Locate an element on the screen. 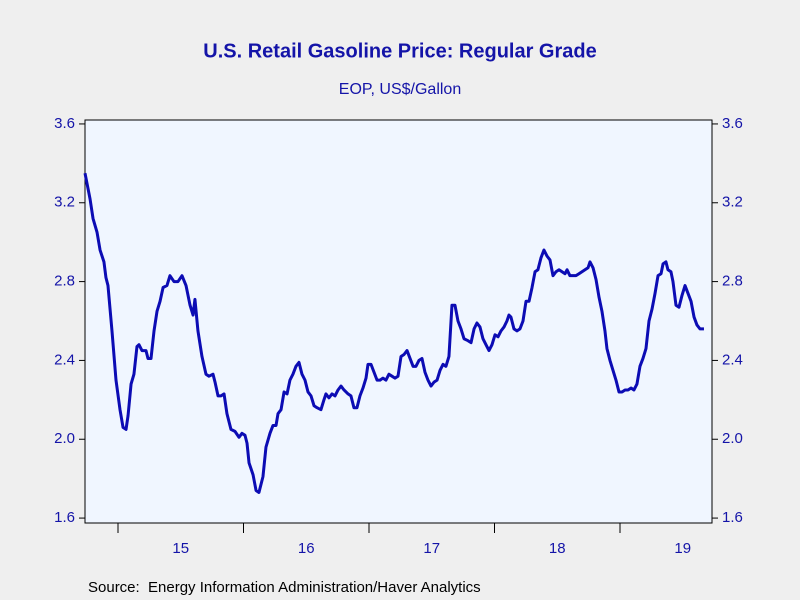 Image resolution: width=800 pixels, height=600 pixels. y-tick-label: 1.6 is located at coordinates (64, 517).